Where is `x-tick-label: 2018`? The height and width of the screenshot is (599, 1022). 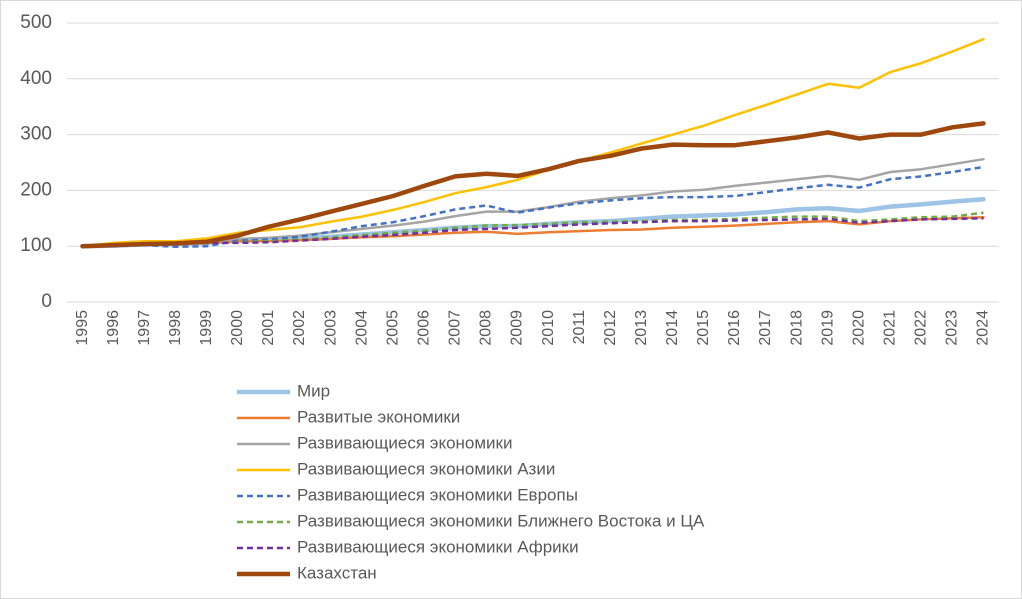
x-tick-label: 2018 is located at coordinates (796, 328).